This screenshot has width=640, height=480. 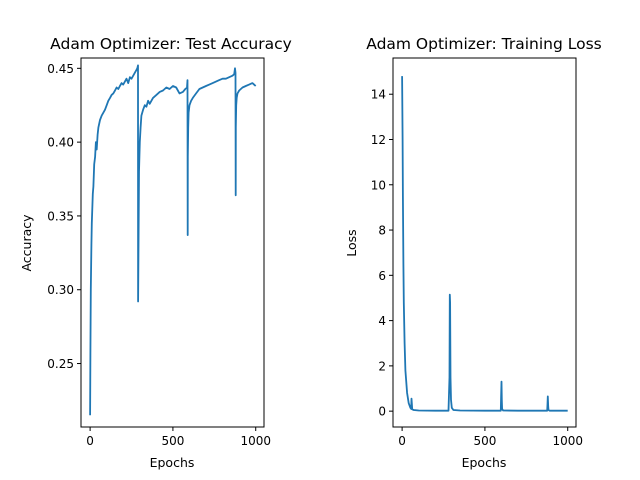 I want to click on y-tick-label: 0.30, so click(x=60, y=290).